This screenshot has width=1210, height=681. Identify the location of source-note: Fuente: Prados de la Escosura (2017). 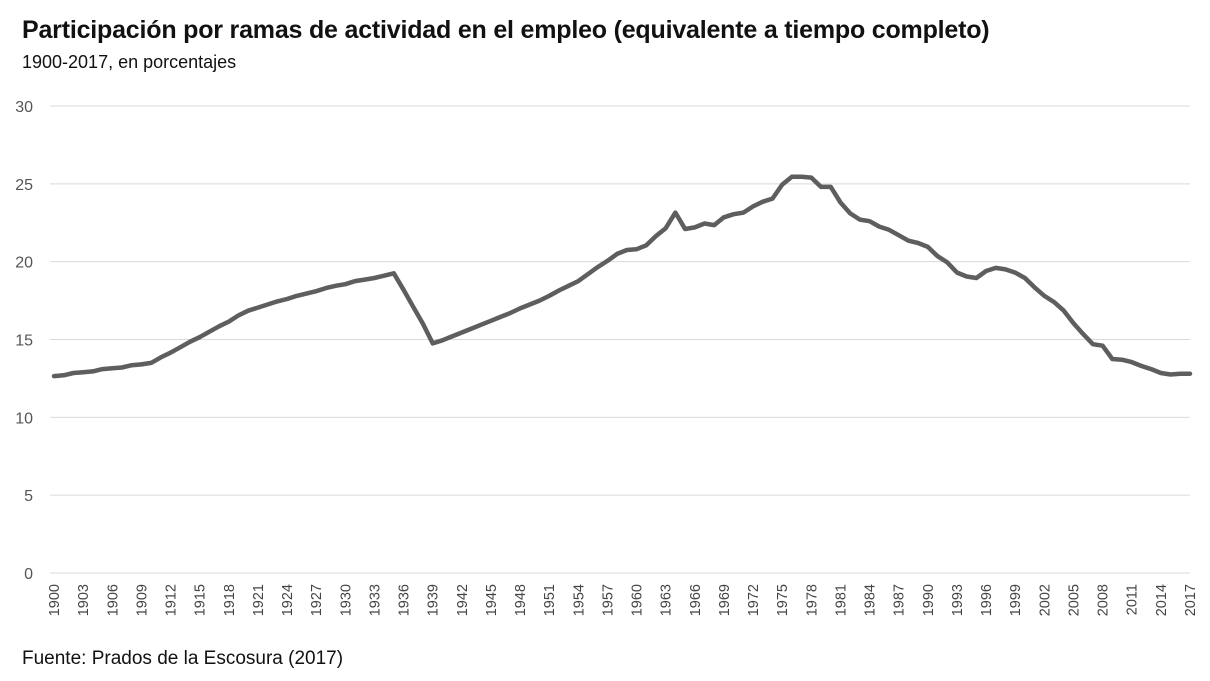
(183, 658).